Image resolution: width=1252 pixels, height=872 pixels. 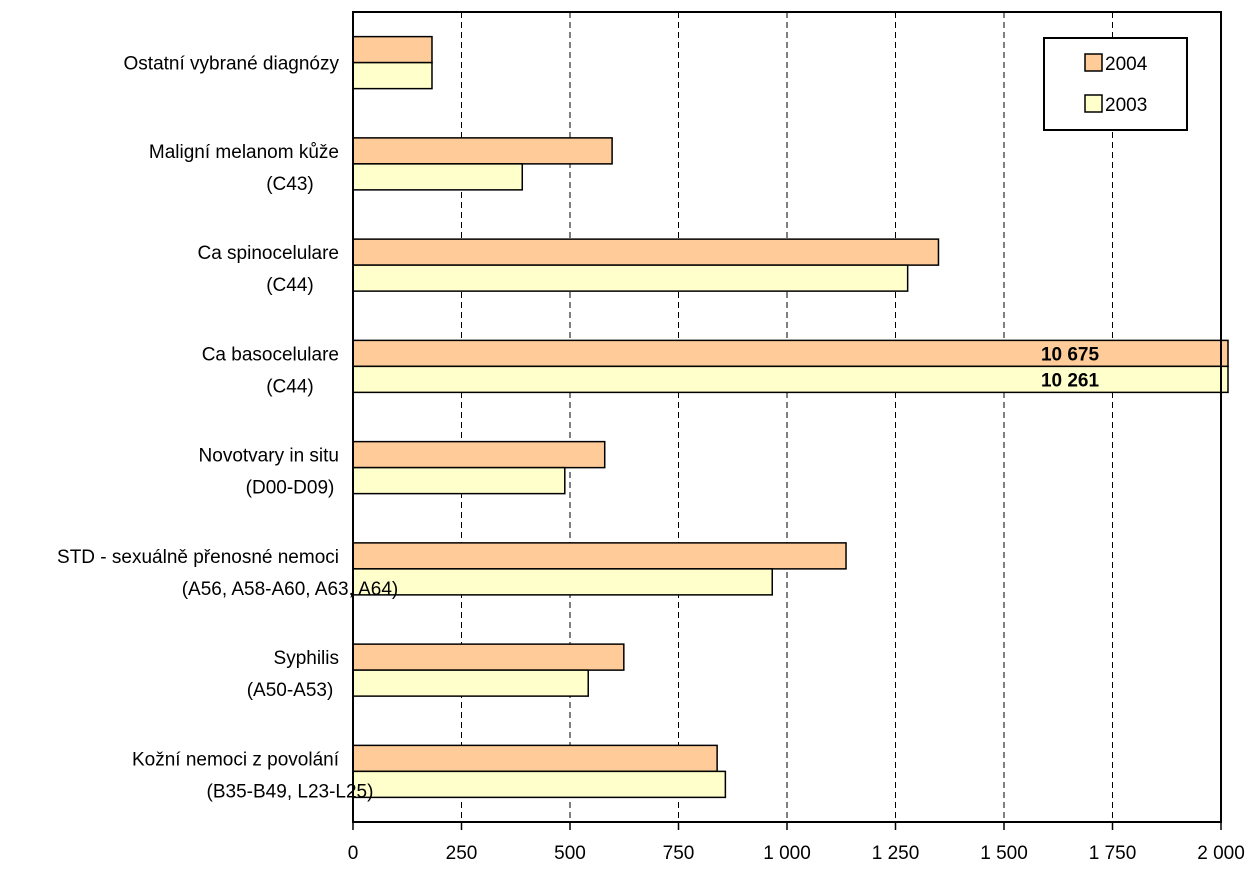 What do you see at coordinates (270, 354) in the screenshot?
I see `category-label-line: Ca basocelulare` at bounding box center [270, 354].